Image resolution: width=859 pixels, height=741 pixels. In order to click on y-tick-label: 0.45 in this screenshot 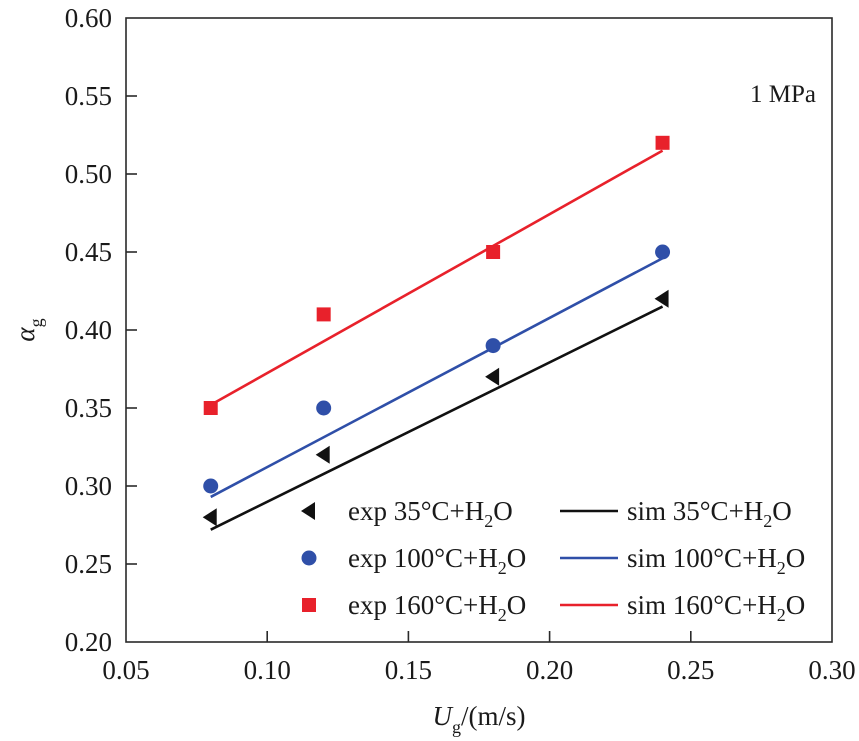, I will do `click(88, 252)`.